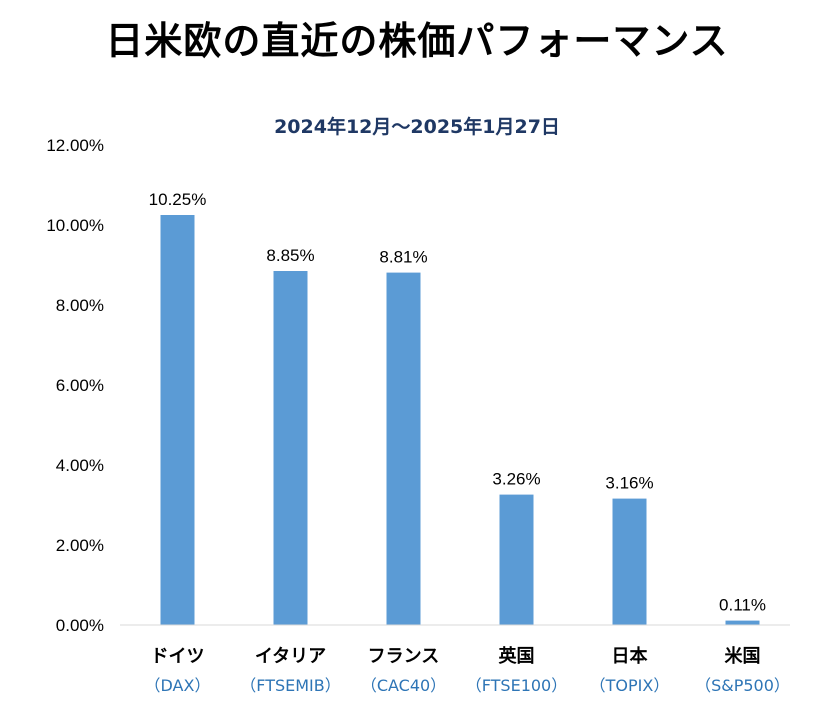 The width and height of the screenshot is (834, 717). I want to click on data-label: 10.25%, so click(178, 199).